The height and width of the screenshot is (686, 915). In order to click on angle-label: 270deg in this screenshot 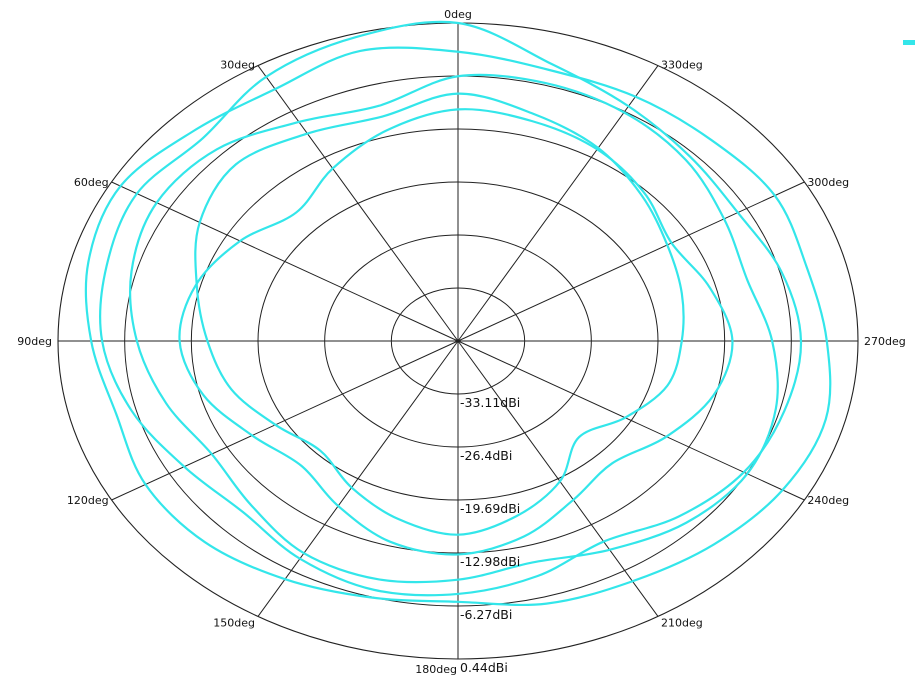, I will do `click(885, 341)`.